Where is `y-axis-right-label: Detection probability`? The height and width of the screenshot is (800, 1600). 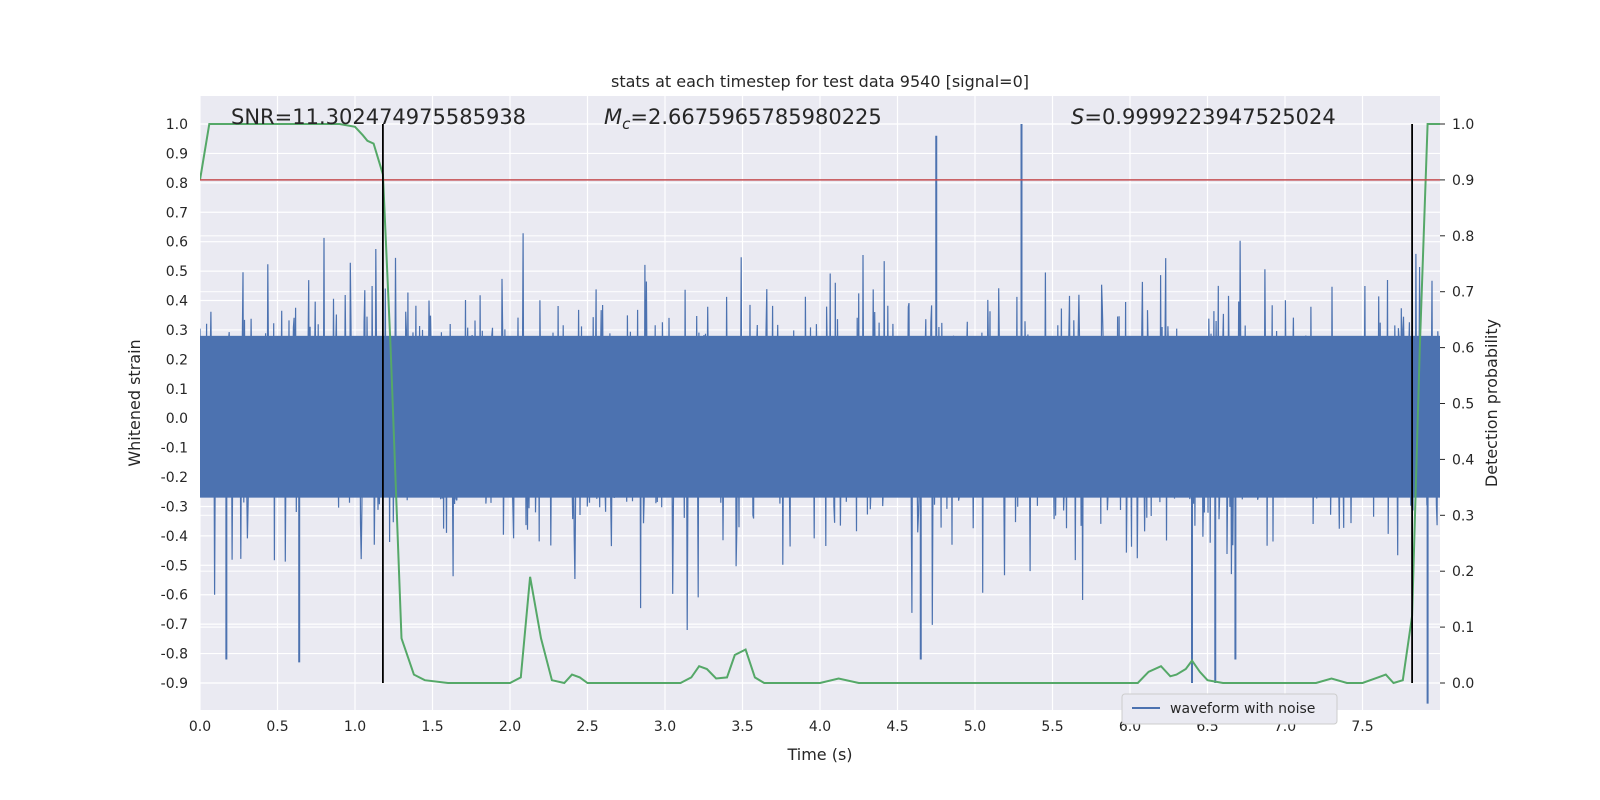 y-axis-right-label: Detection probability is located at coordinates (1491, 403).